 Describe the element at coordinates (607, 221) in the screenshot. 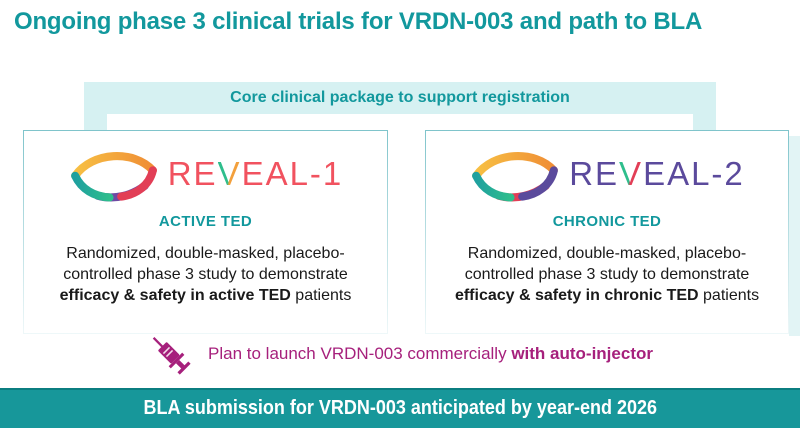

I see `trial-type-label: CHRONIC TED` at that location.